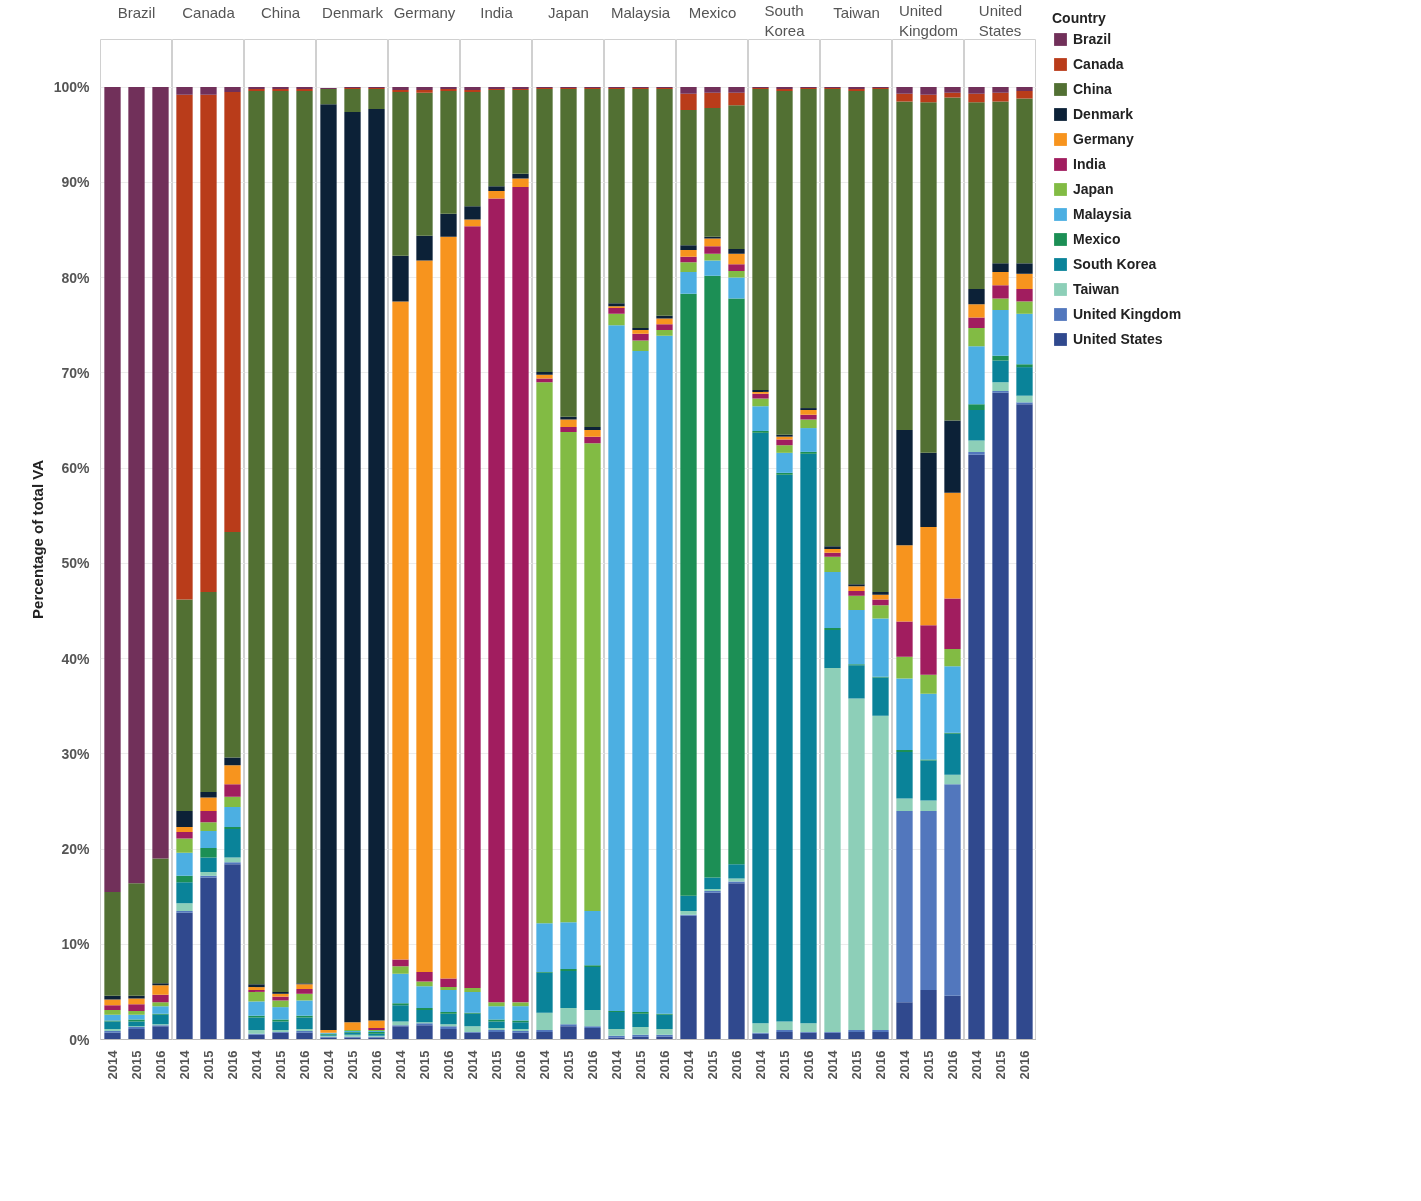 Image resolution: width=1421 pixels, height=1201 pixels. What do you see at coordinates (640, 12) in the screenshot?
I see `chart-title: Malaysia` at bounding box center [640, 12].